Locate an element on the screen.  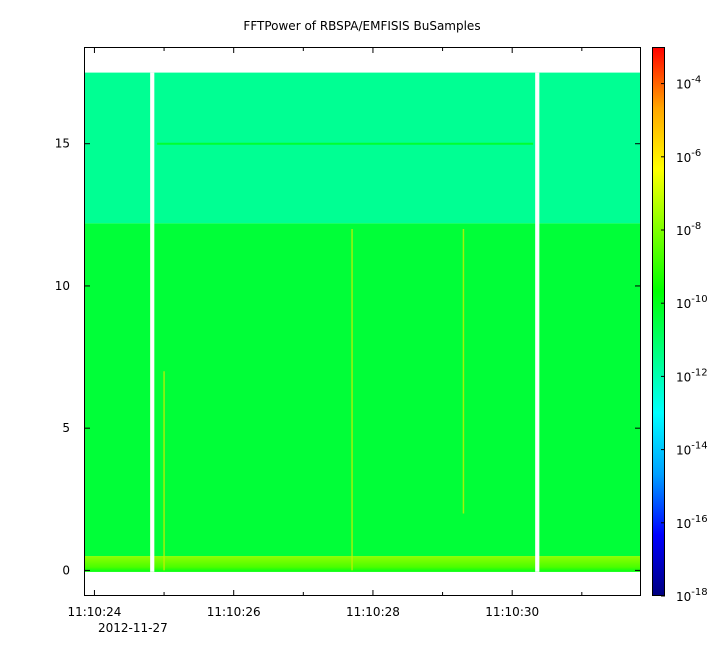
colorbar-frame is located at coordinates (658, 321).